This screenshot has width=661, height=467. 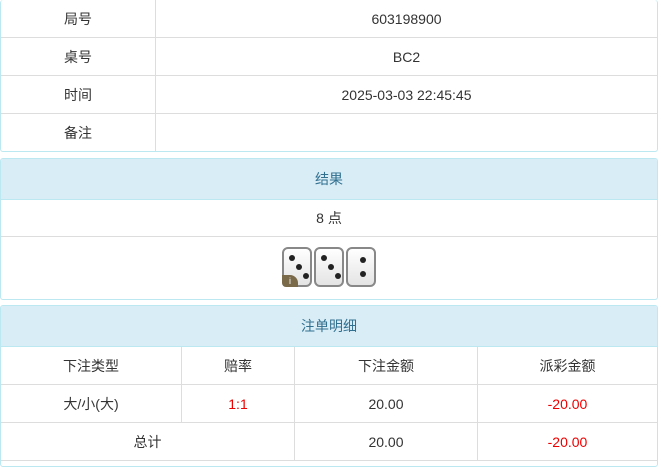 What do you see at coordinates (329, 326) in the screenshot?
I see `bet-details-title: 注单明细` at bounding box center [329, 326].